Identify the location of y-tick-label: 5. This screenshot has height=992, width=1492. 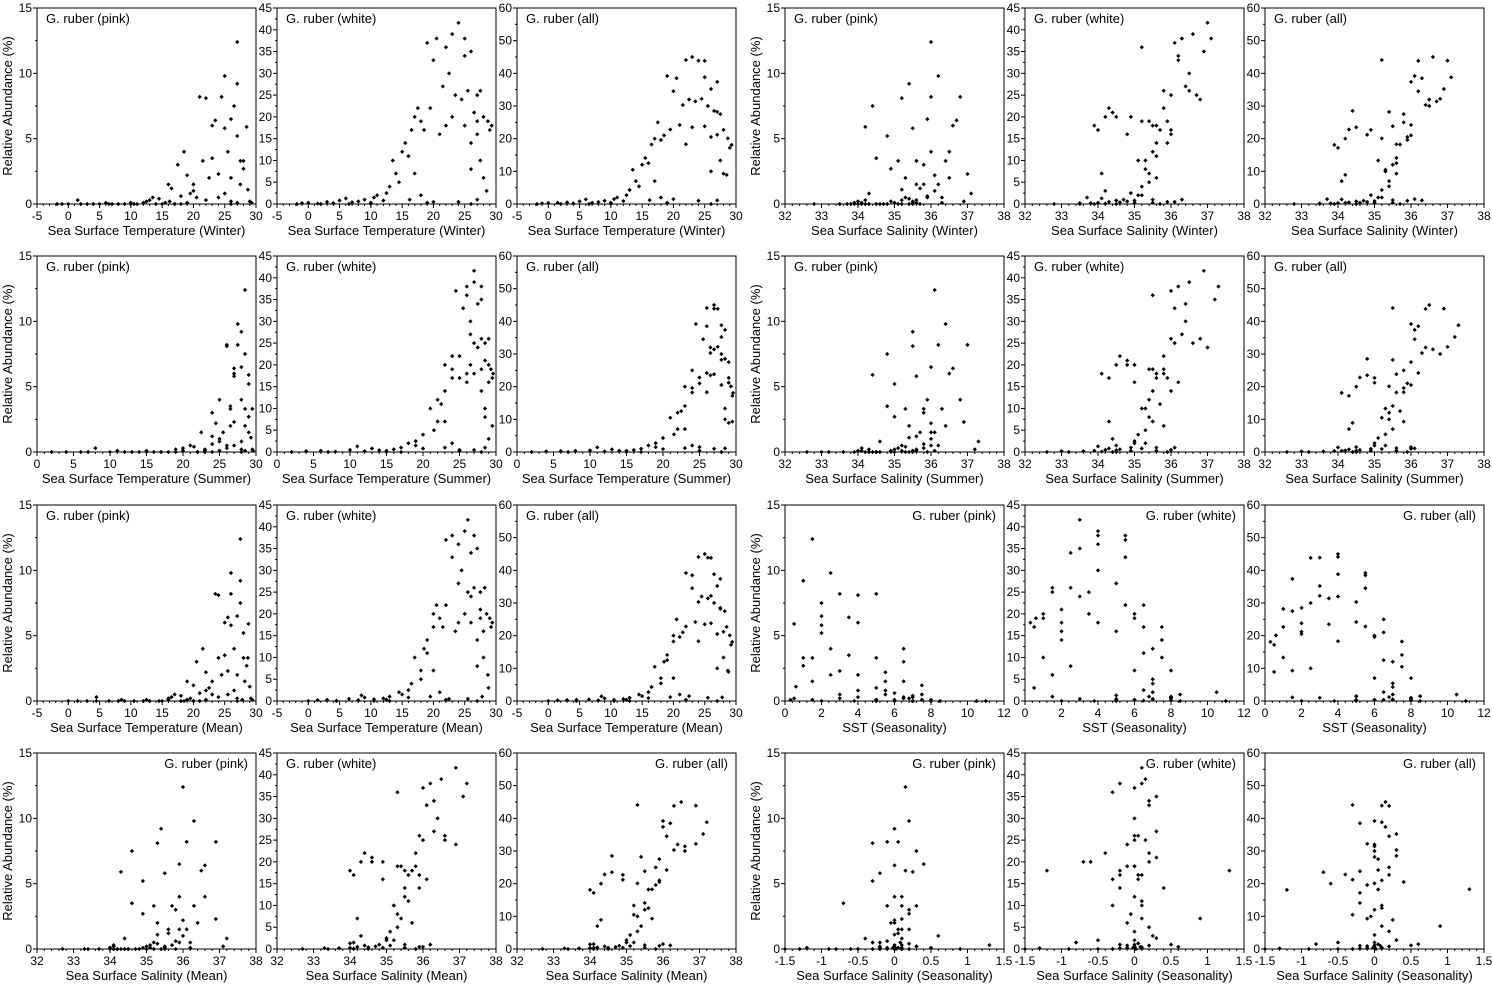
(1016, 679).